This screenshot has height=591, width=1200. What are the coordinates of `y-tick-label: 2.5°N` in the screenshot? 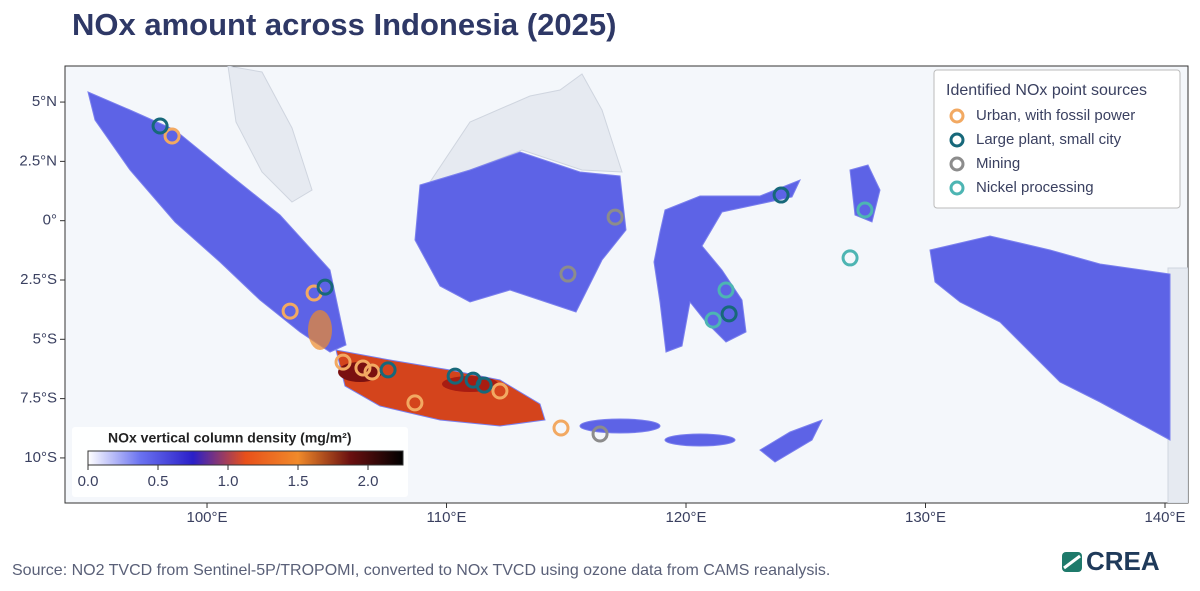 It's located at (38, 160).